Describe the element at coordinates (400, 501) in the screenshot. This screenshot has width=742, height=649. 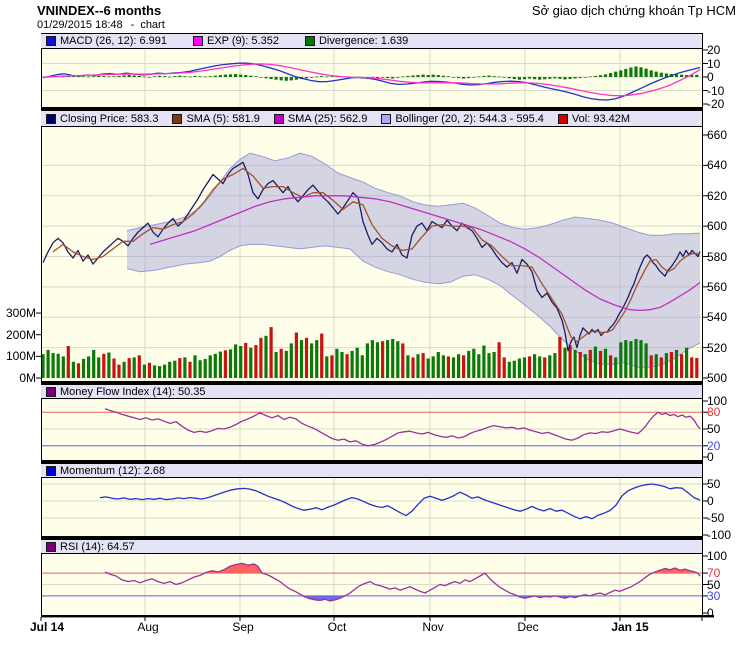
I see `momentum-line` at that location.